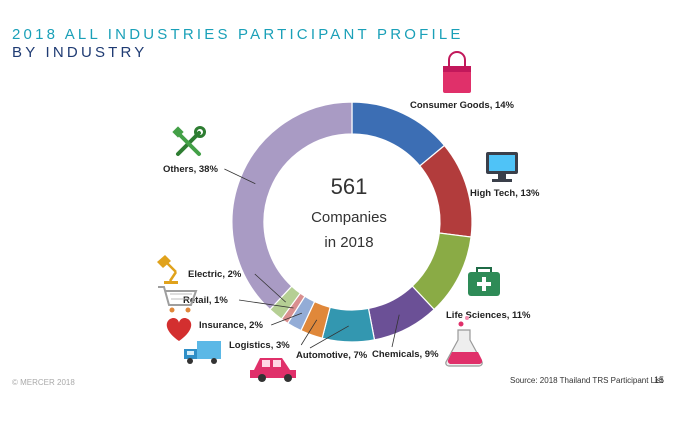  What do you see at coordinates (205, 300) in the screenshot?
I see `slice-label-7: Retail, 1%` at bounding box center [205, 300].